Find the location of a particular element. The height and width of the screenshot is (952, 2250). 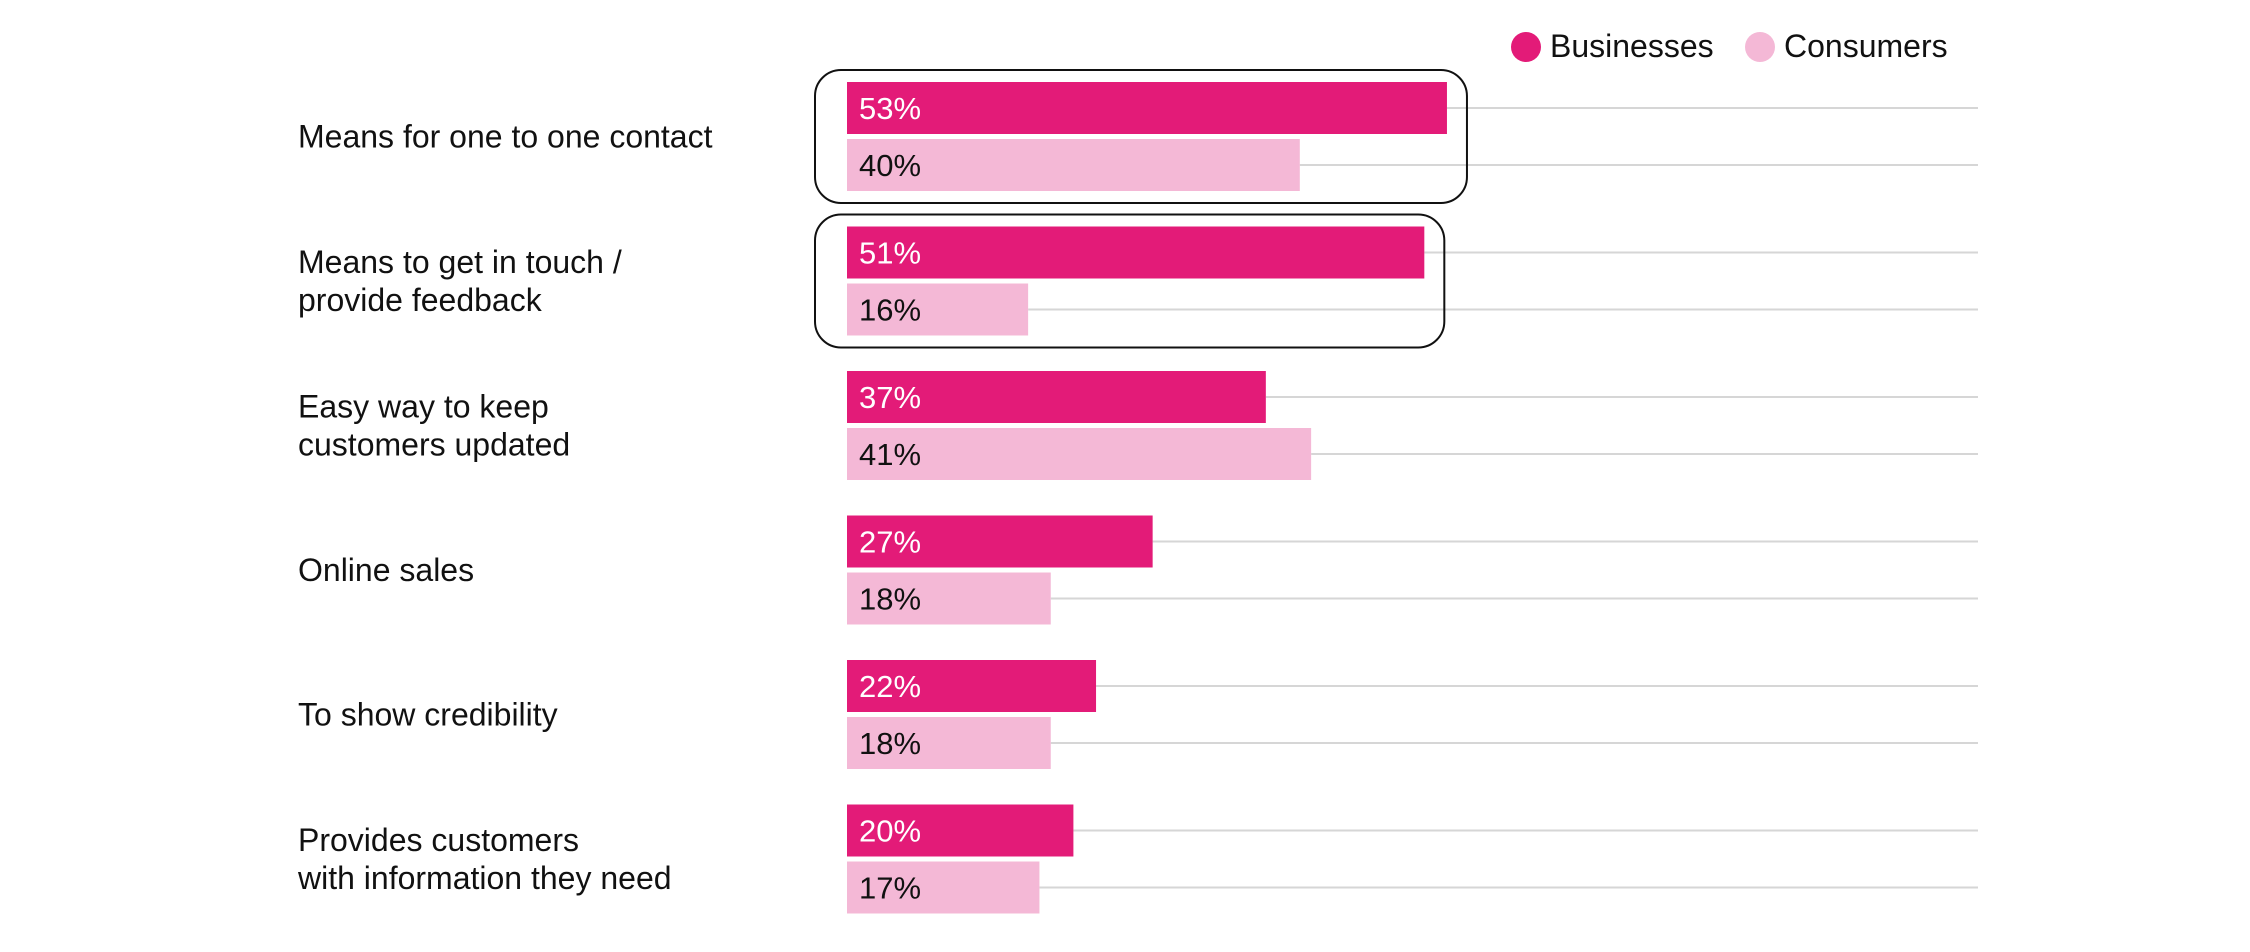

category-label-line: Means to get in touch / is located at coordinates (460, 262).